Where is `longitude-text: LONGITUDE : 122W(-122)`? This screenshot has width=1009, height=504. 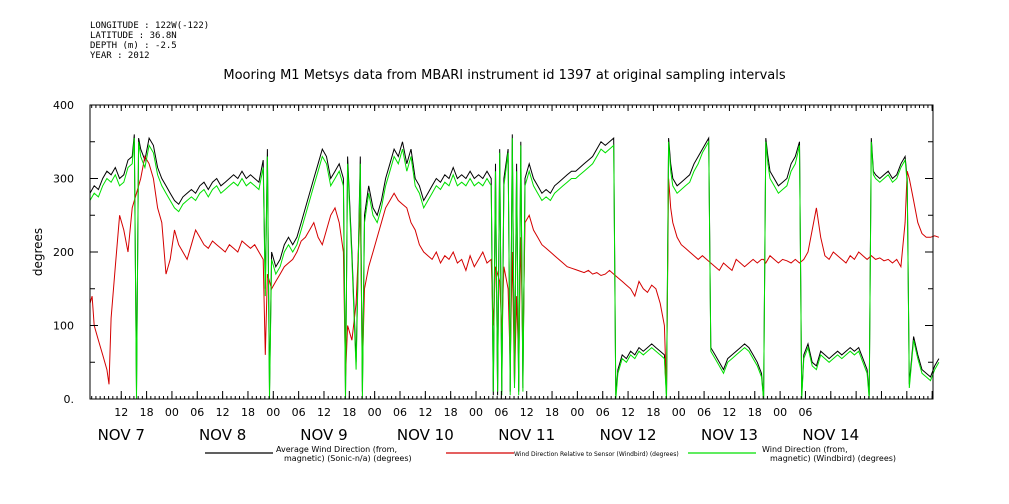 longitude-text: LONGITUDE : 122W(-122) is located at coordinates (150, 26).